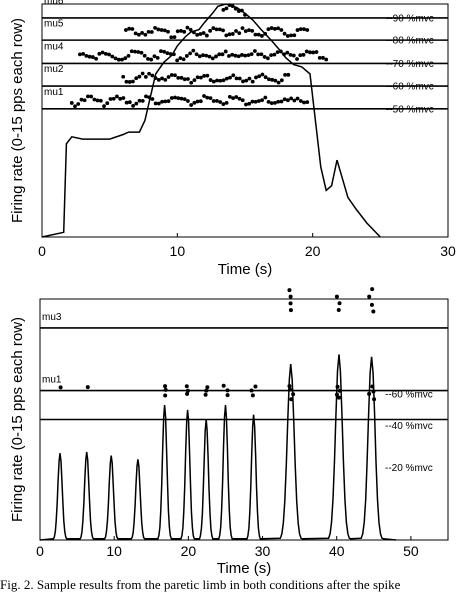 The width and height of the screenshot is (474, 593). I want to click on mvc-label: --70 %mvc, so click(410, 64).